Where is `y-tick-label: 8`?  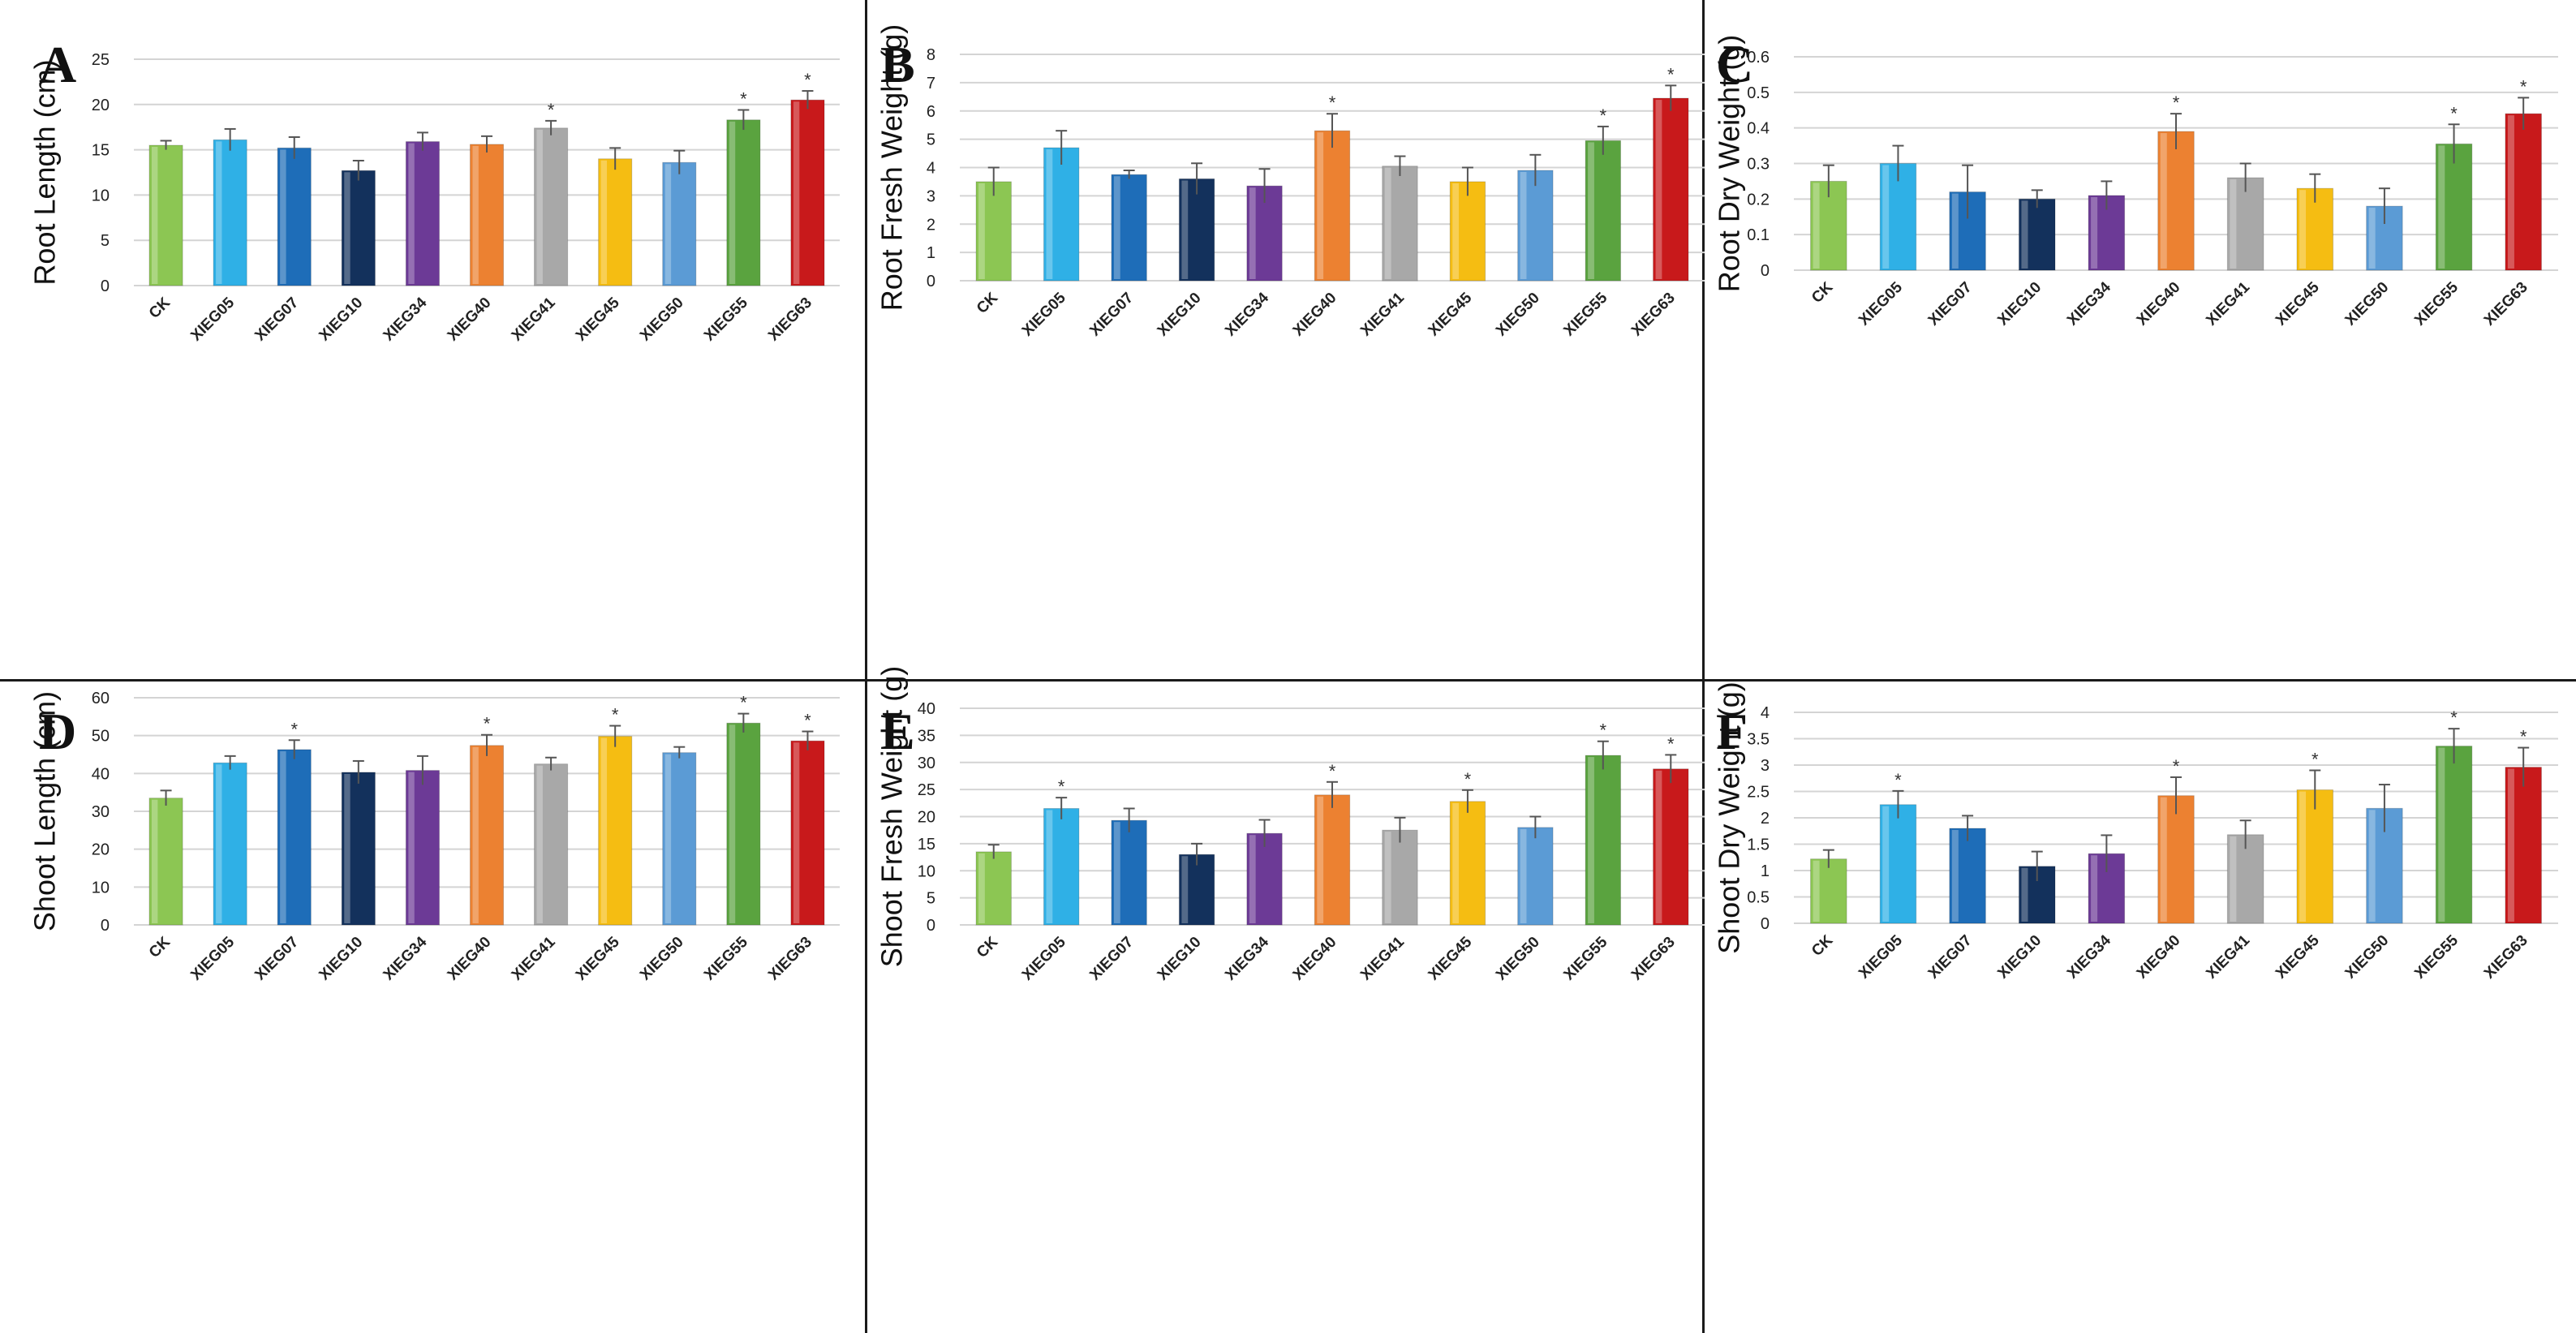
y-tick-label: 8 is located at coordinates (931, 55).